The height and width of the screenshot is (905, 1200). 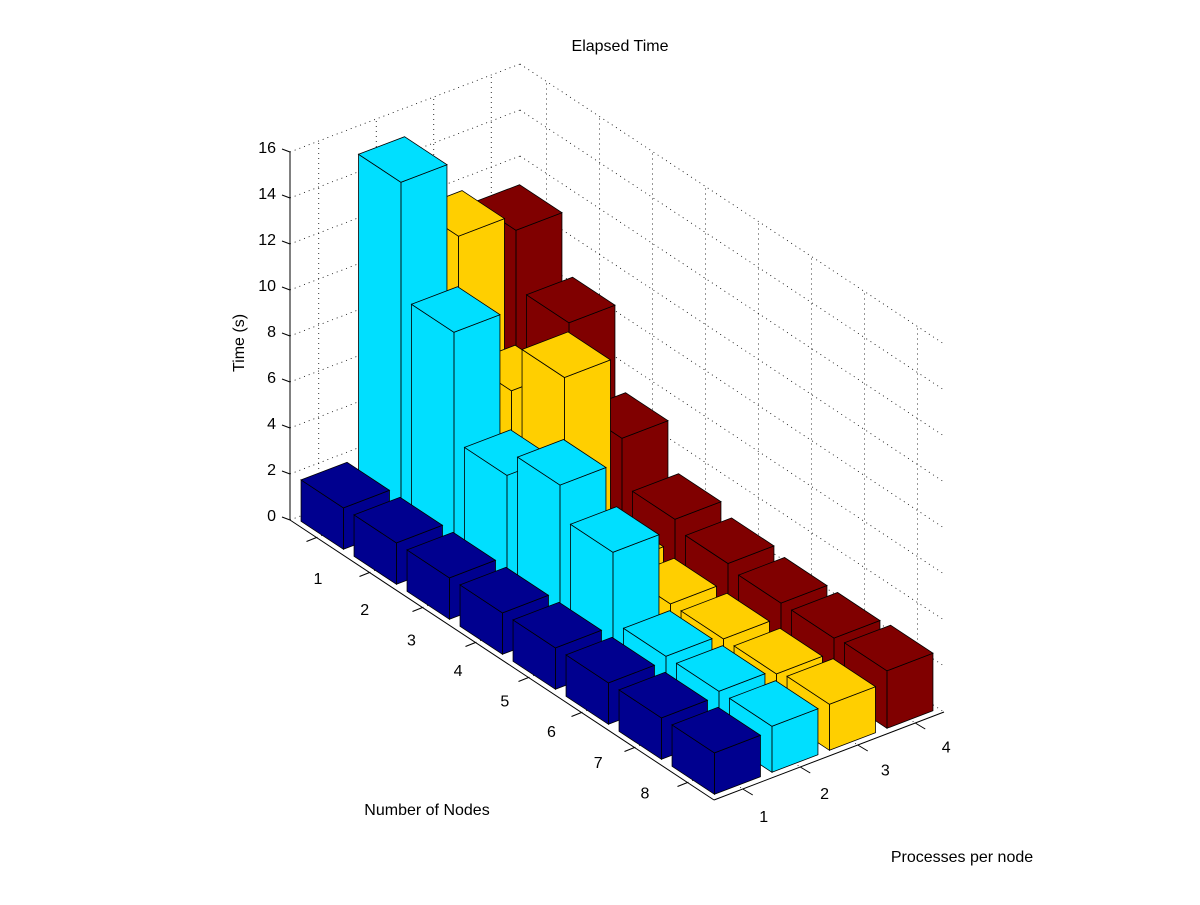 What do you see at coordinates (824, 794) in the screenshot?
I see `y-tick-label: 2` at bounding box center [824, 794].